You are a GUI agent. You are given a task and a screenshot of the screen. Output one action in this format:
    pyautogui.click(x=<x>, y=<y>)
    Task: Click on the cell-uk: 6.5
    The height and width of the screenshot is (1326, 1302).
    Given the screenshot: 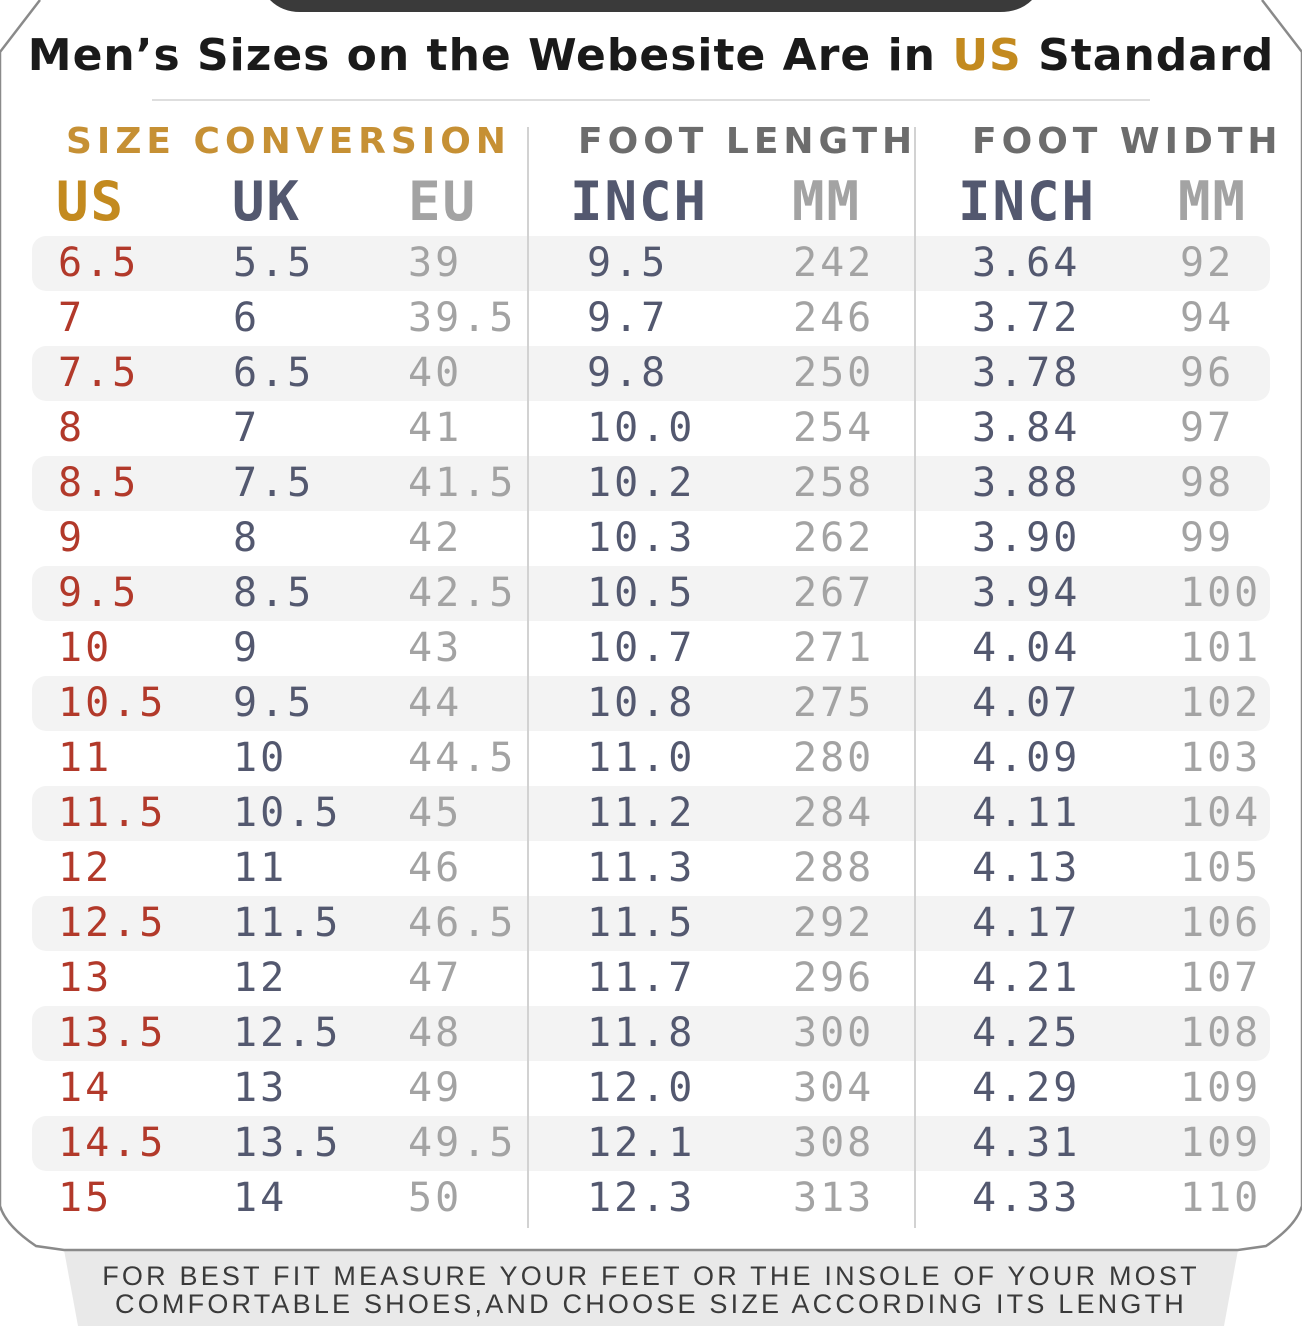 What is the action you would take?
    pyautogui.click(x=274, y=373)
    